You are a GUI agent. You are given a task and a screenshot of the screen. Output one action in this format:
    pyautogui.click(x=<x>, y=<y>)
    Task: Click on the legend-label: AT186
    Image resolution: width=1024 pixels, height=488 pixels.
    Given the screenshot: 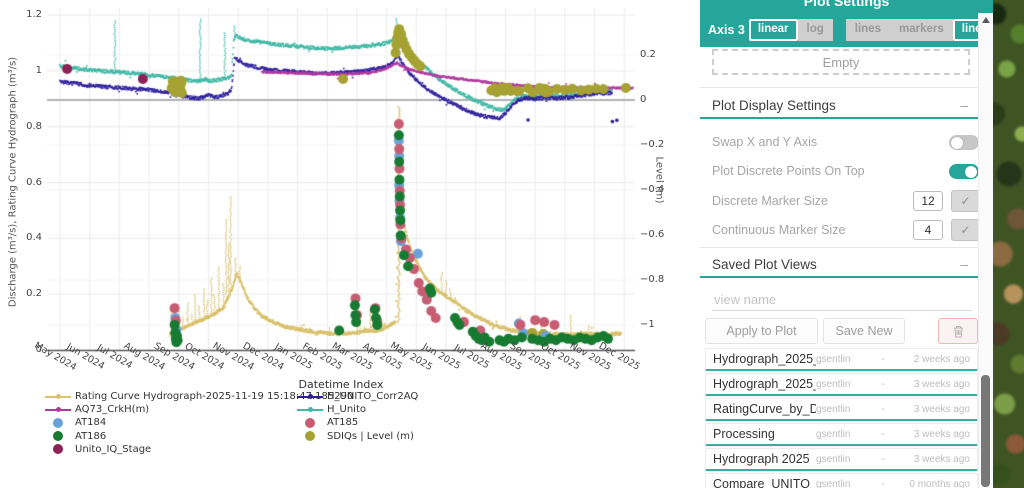 What is the action you would take?
    pyautogui.click(x=91, y=436)
    